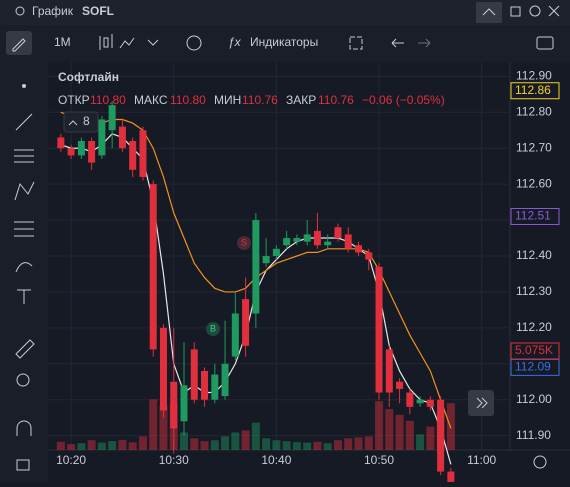  What do you see at coordinates (71, 460) in the screenshot?
I see `x-tick-label: 10:20` at bounding box center [71, 460].